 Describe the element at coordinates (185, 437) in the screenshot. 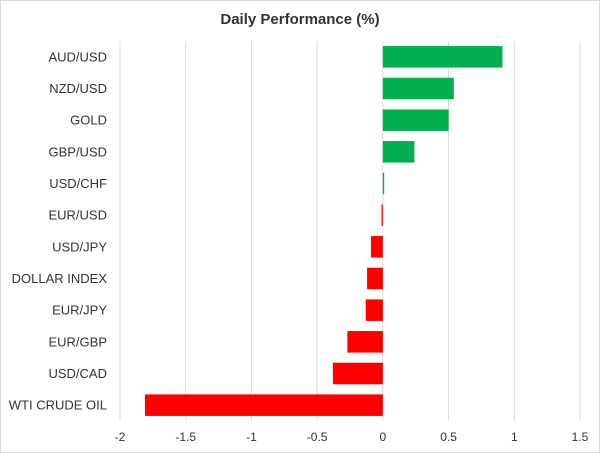

I see `x-tick-label: -1.5` at that location.